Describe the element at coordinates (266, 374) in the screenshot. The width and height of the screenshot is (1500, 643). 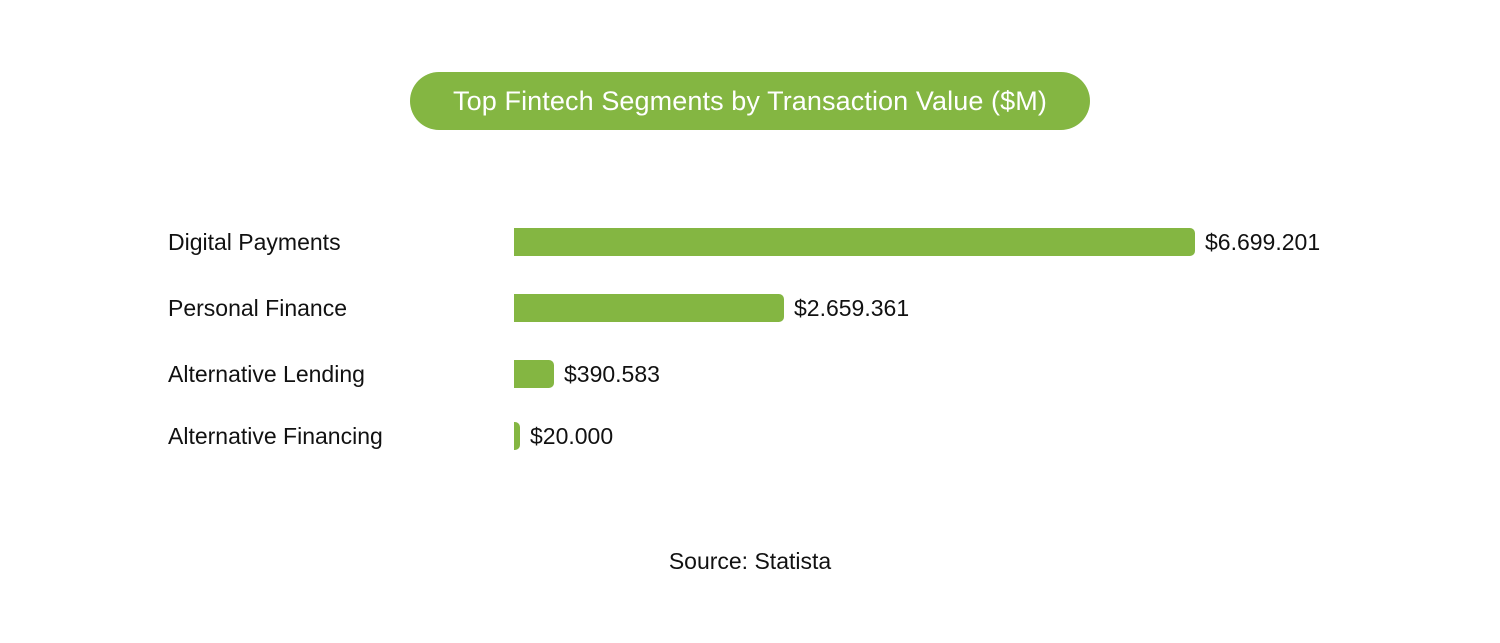
I see `category-label: Alternative Lending` at that location.